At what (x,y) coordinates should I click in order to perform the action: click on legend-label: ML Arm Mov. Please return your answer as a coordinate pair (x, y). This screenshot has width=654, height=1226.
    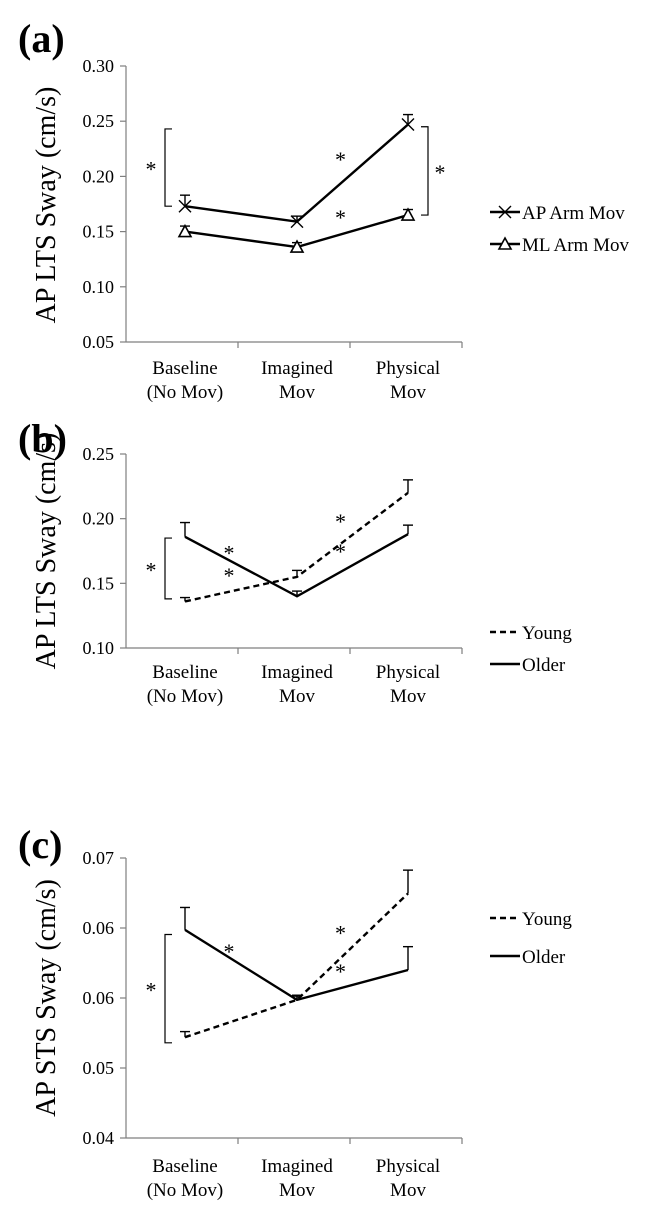
    Looking at the image, I should click on (575, 245).